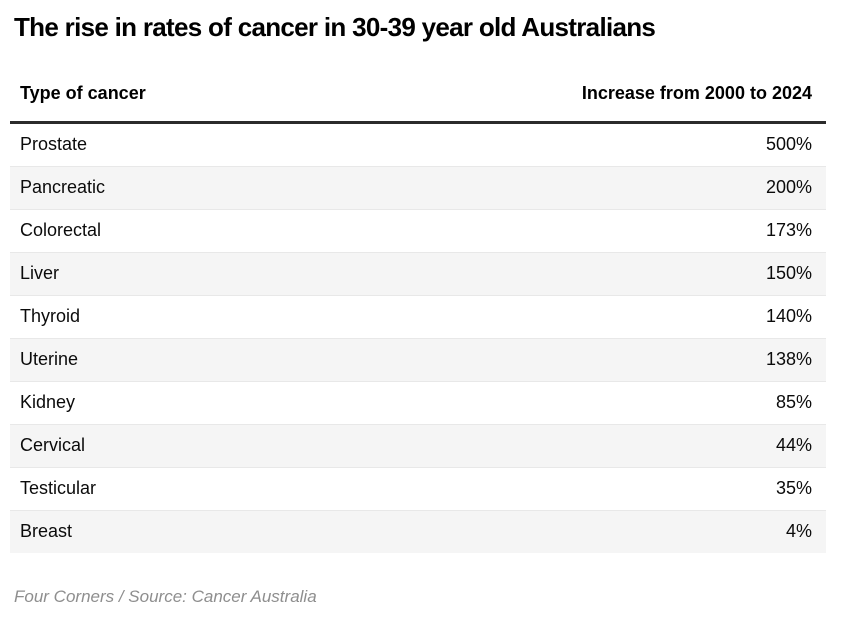  What do you see at coordinates (214, 446) in the screenshot?
I see `cancer-type-cell: Cervical` at bounding box center [214, 446].